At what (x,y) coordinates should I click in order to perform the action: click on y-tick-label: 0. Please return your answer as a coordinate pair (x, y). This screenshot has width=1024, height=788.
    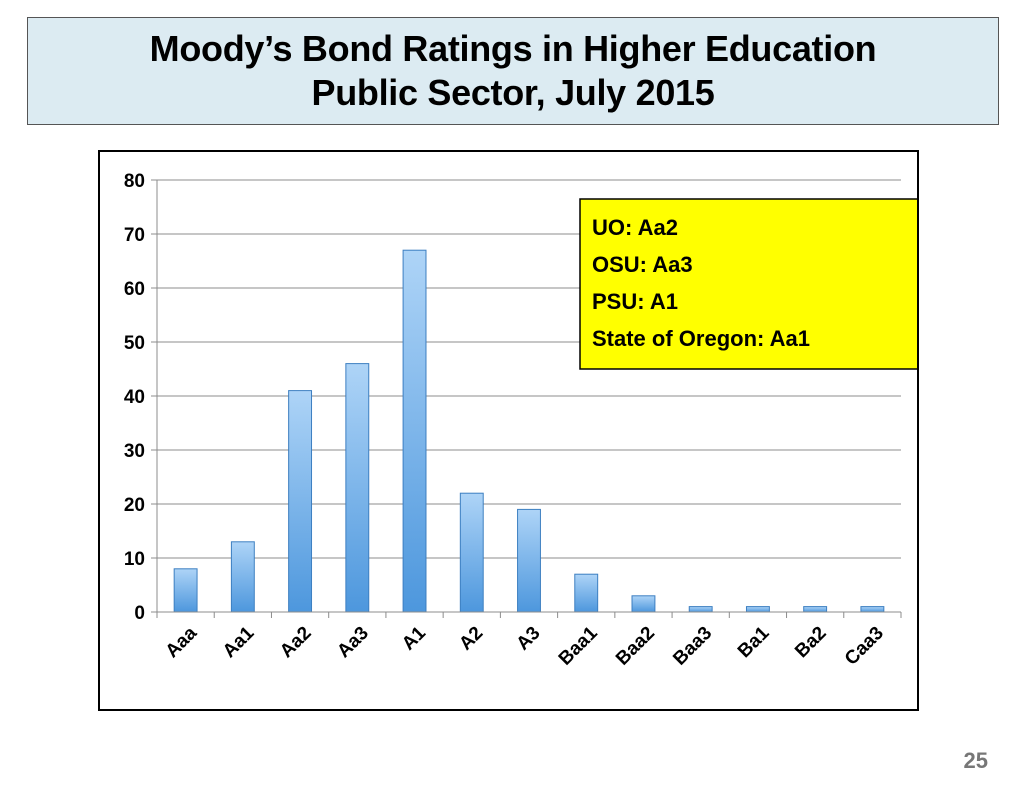
    Looking at the image, I should click on (139, 613).